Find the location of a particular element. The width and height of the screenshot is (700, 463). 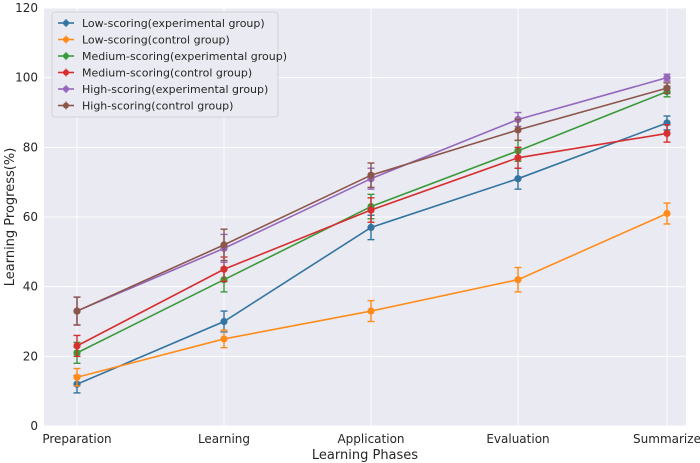

y-tick-labels: 0 20 40 60 80 100 120 is located at coordinates (26, 217).